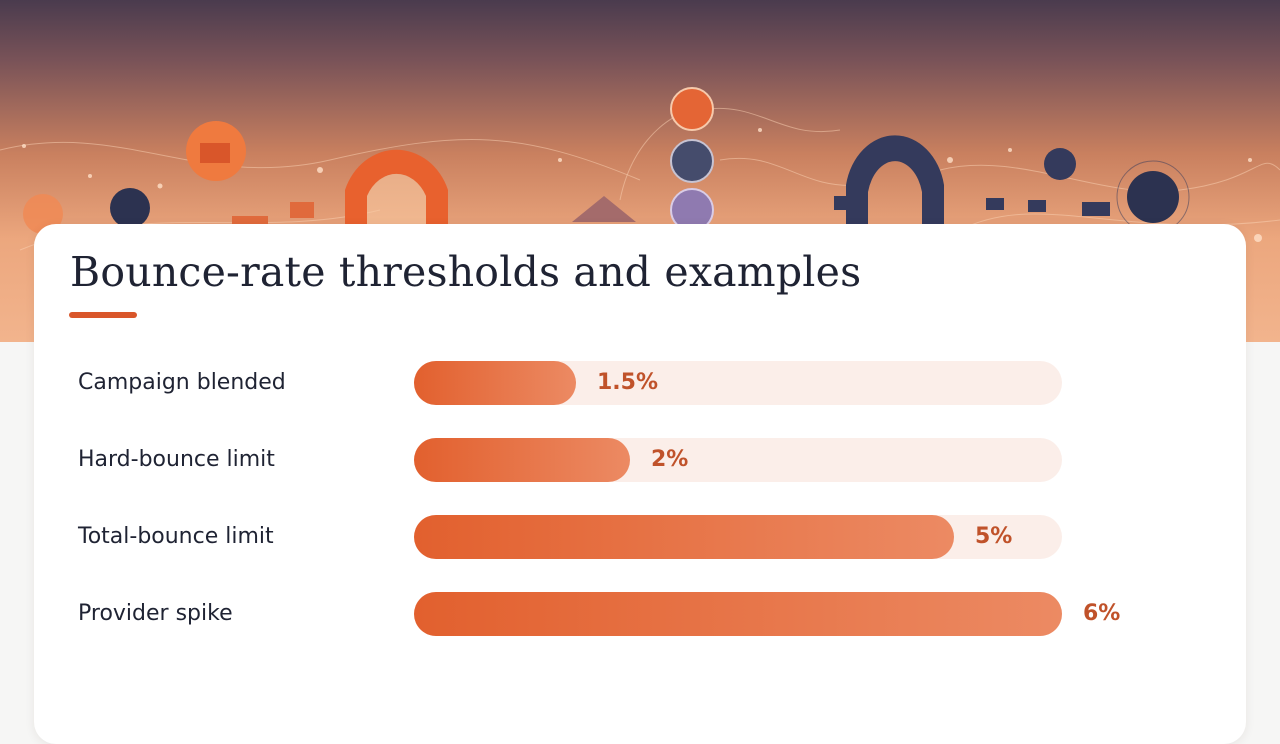  What do you see at coordinates (994, 536) in the screenshot?
I see `value-label: 5%` at bounding box center [994, 536].